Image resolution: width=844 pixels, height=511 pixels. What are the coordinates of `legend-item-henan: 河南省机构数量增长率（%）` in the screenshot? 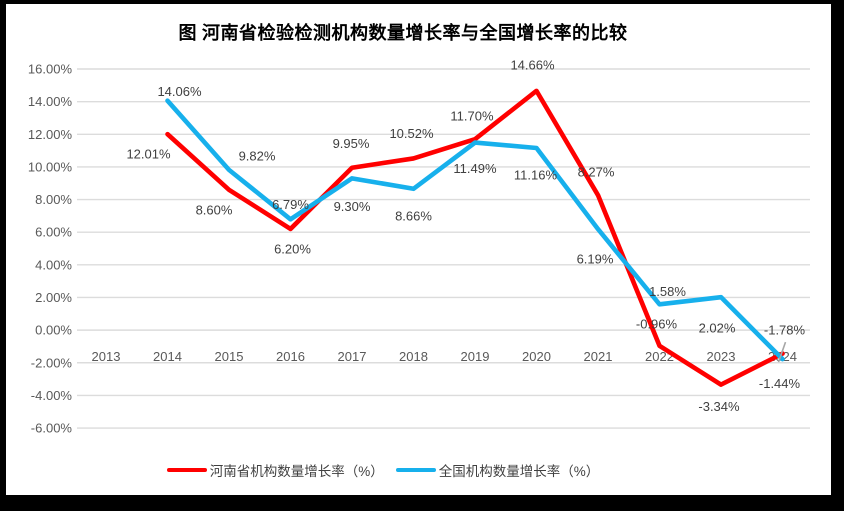 It's located at (275, 470).